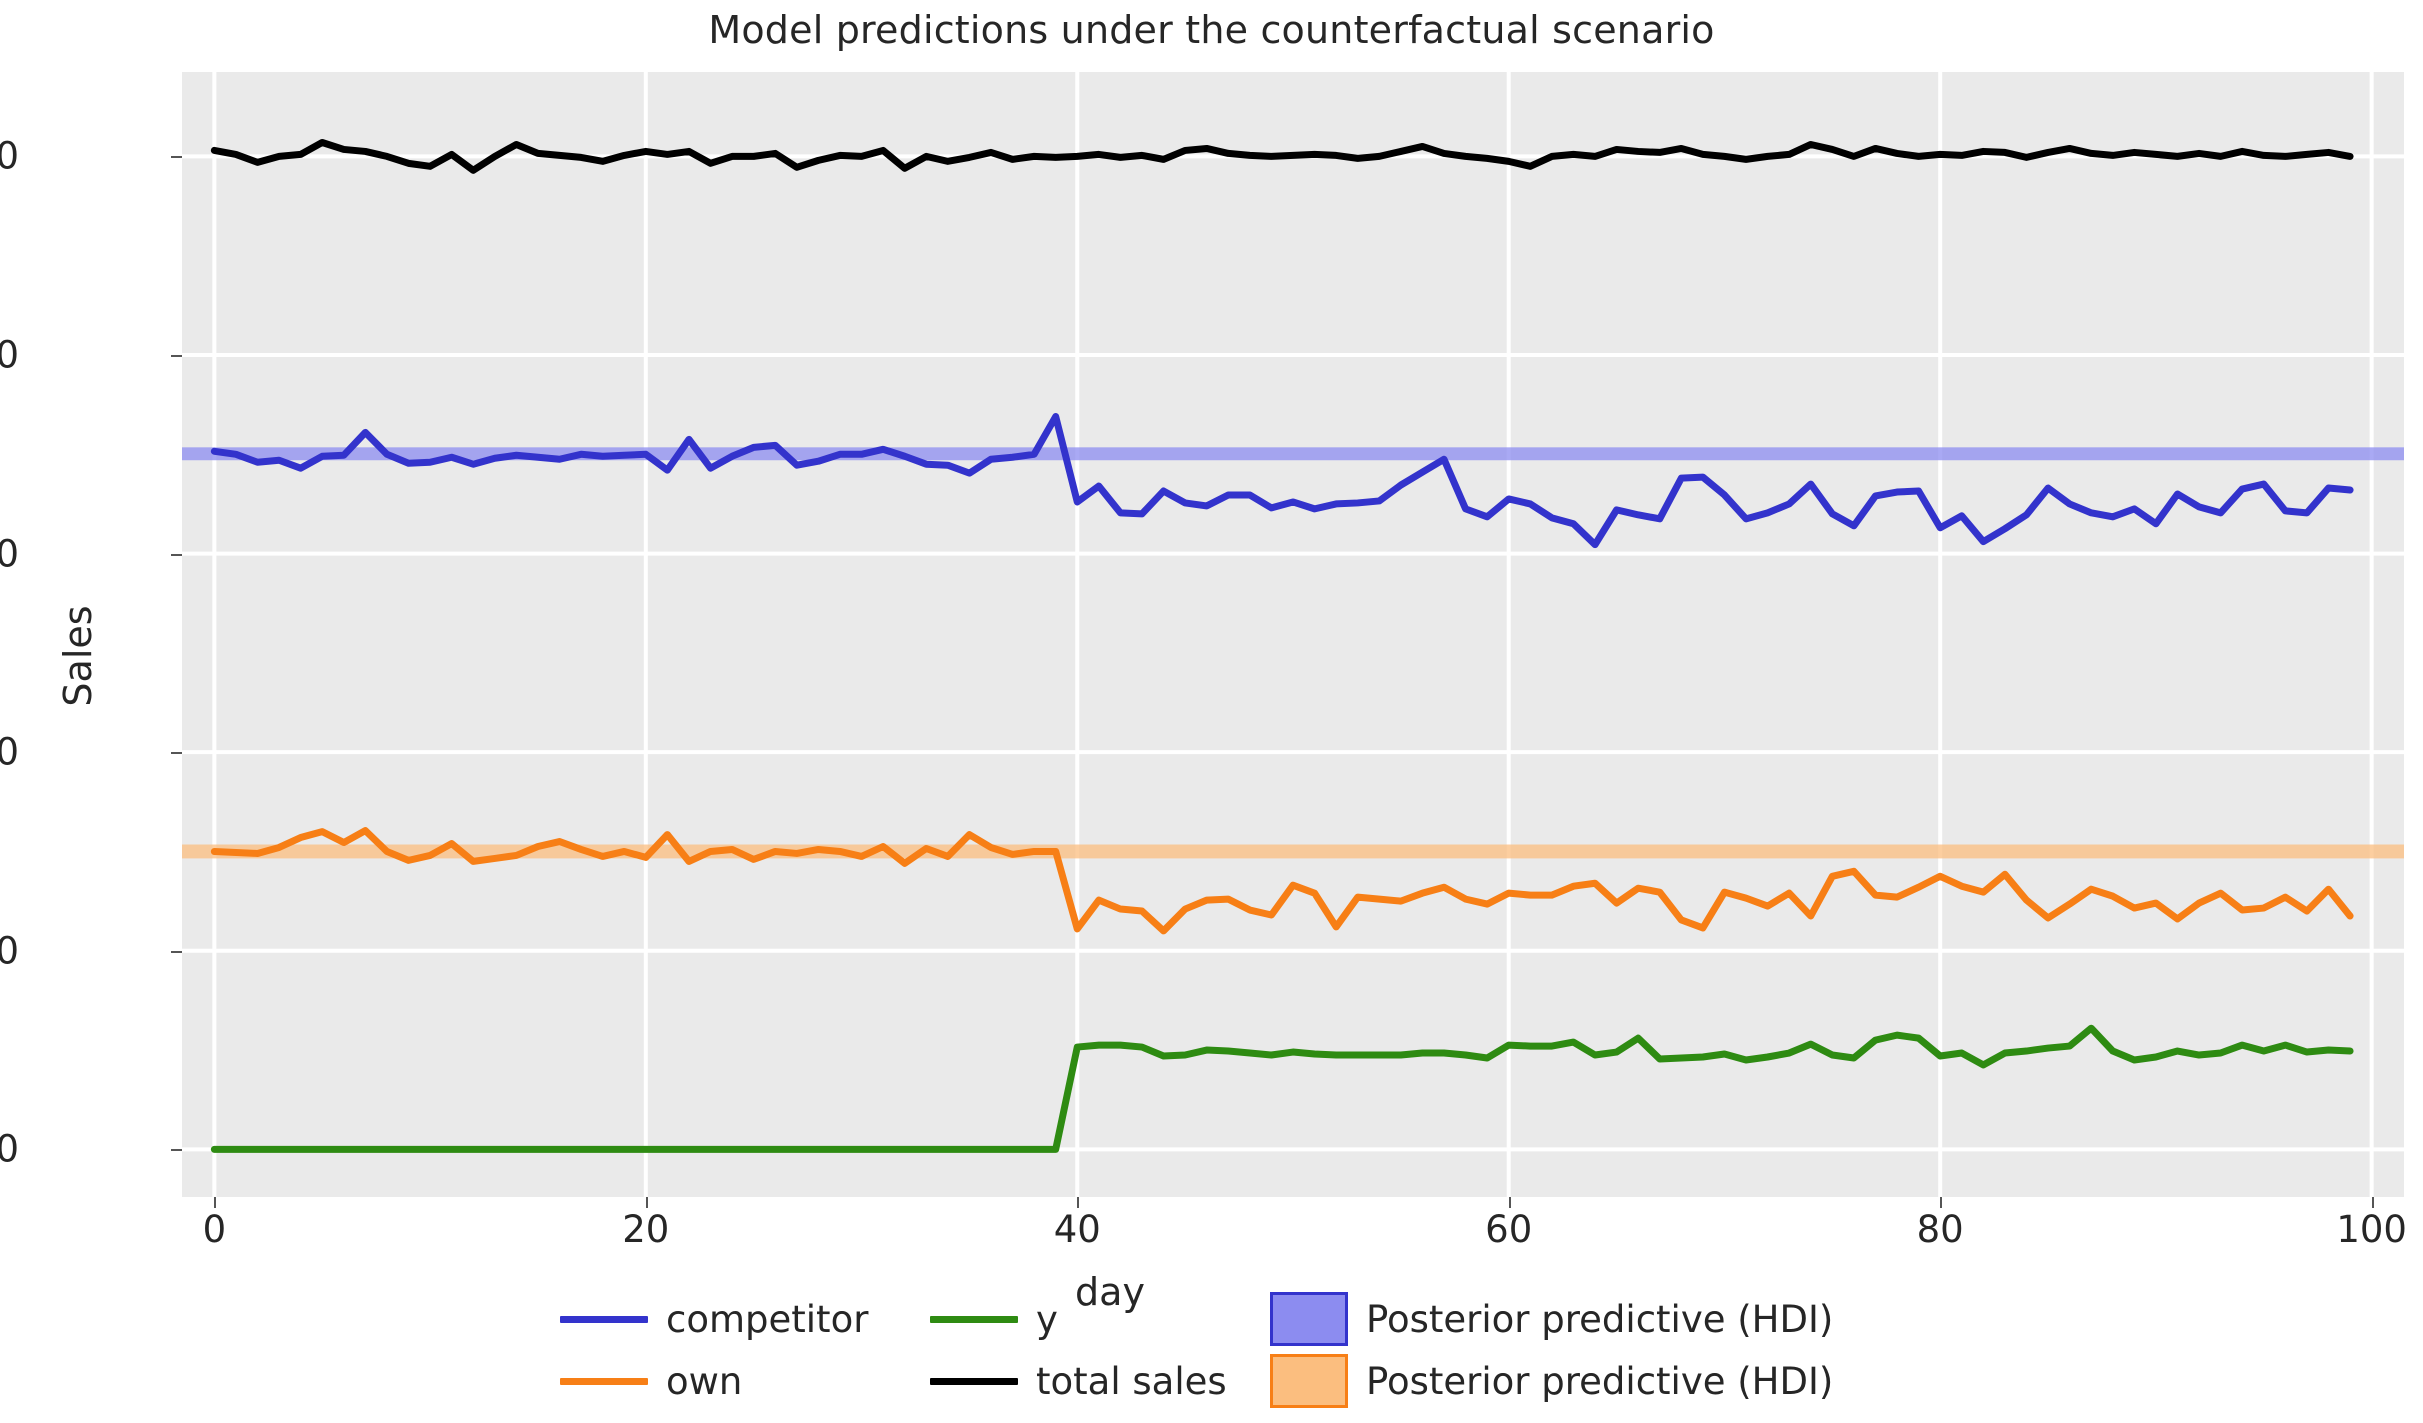  Describe the element at coordinates (1131, 1381) in the screenshot. I see `legend-label: total sales` at that location.